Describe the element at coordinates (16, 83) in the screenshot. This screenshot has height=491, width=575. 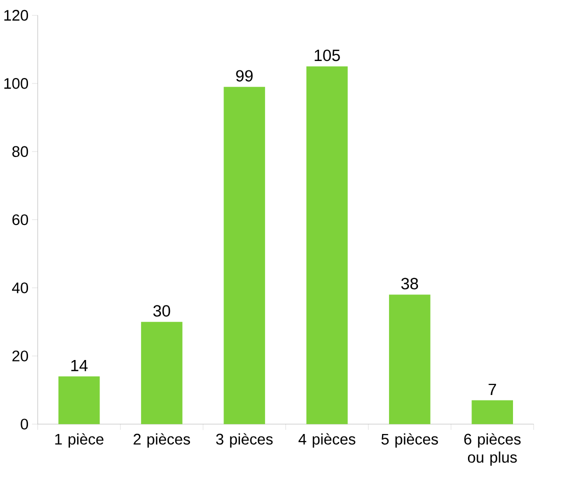
I see `y-tick-label: 100` at that location.